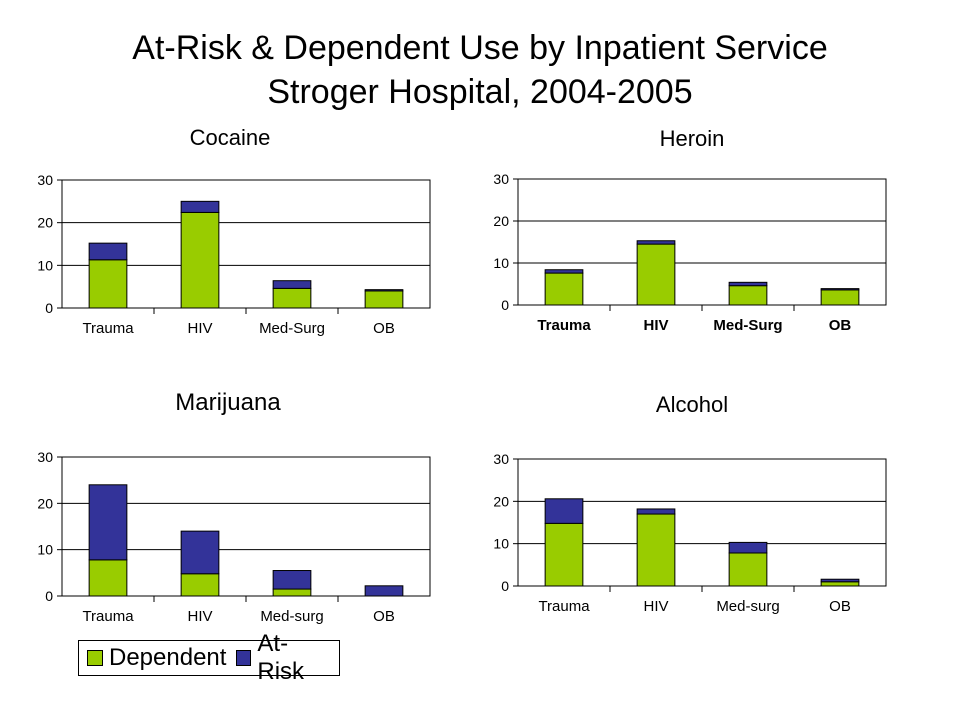 Image resolution: width=960 pixels, height=720 pixels. I want to click on alcohol-category-label: Trauma, so click(564, 606).